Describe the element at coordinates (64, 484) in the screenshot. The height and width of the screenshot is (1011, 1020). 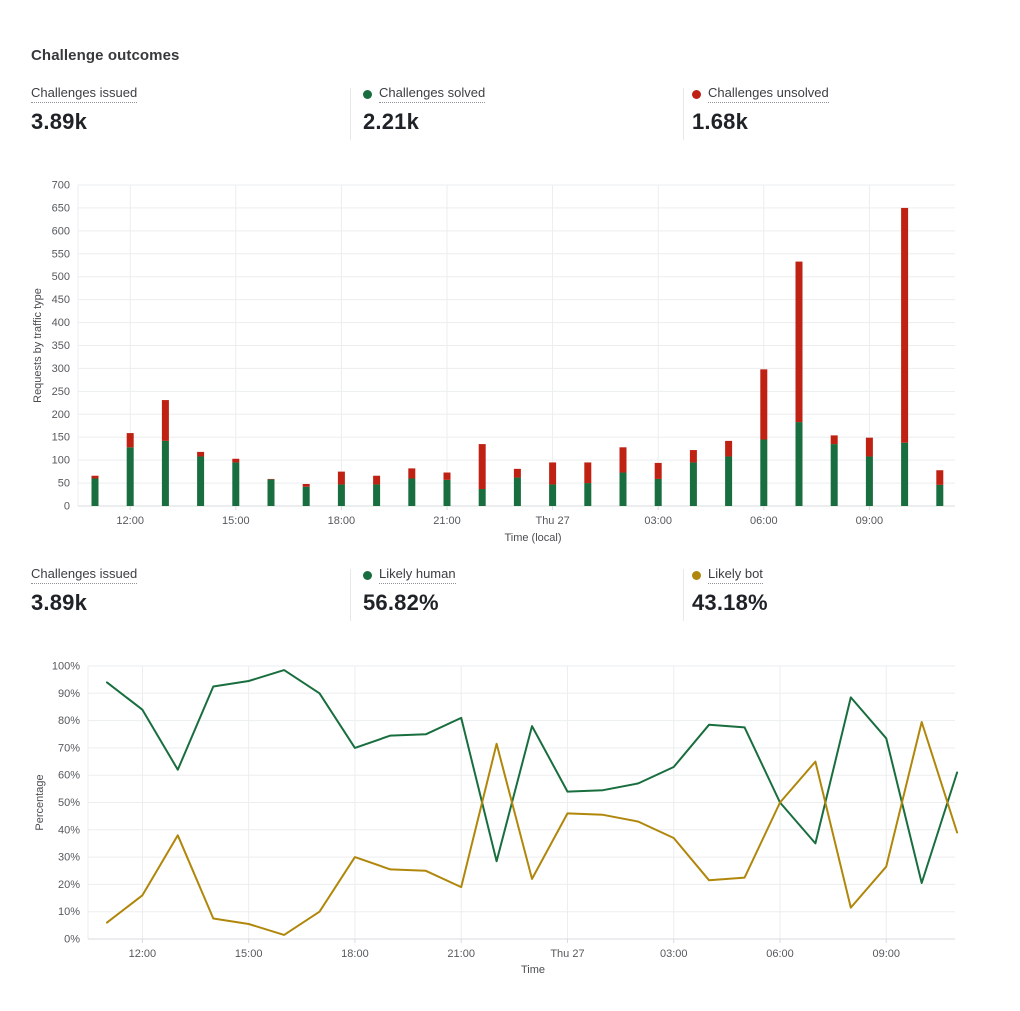
I see `y-axis-tick-label: 50` at that location.